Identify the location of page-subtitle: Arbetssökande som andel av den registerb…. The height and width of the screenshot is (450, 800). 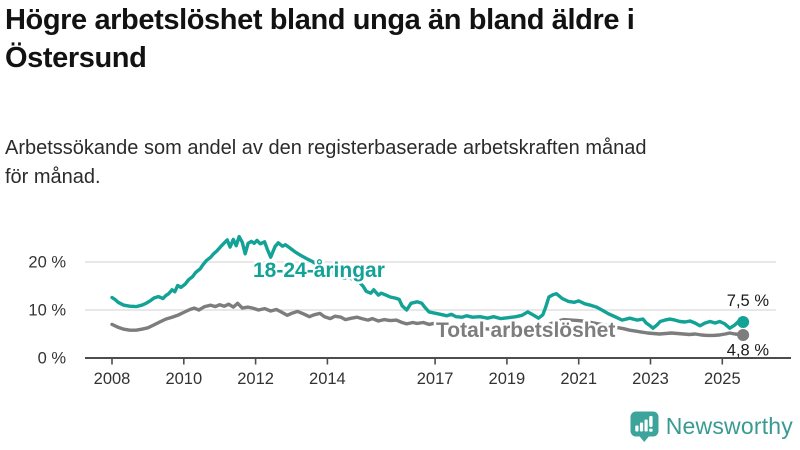
(326, 162).